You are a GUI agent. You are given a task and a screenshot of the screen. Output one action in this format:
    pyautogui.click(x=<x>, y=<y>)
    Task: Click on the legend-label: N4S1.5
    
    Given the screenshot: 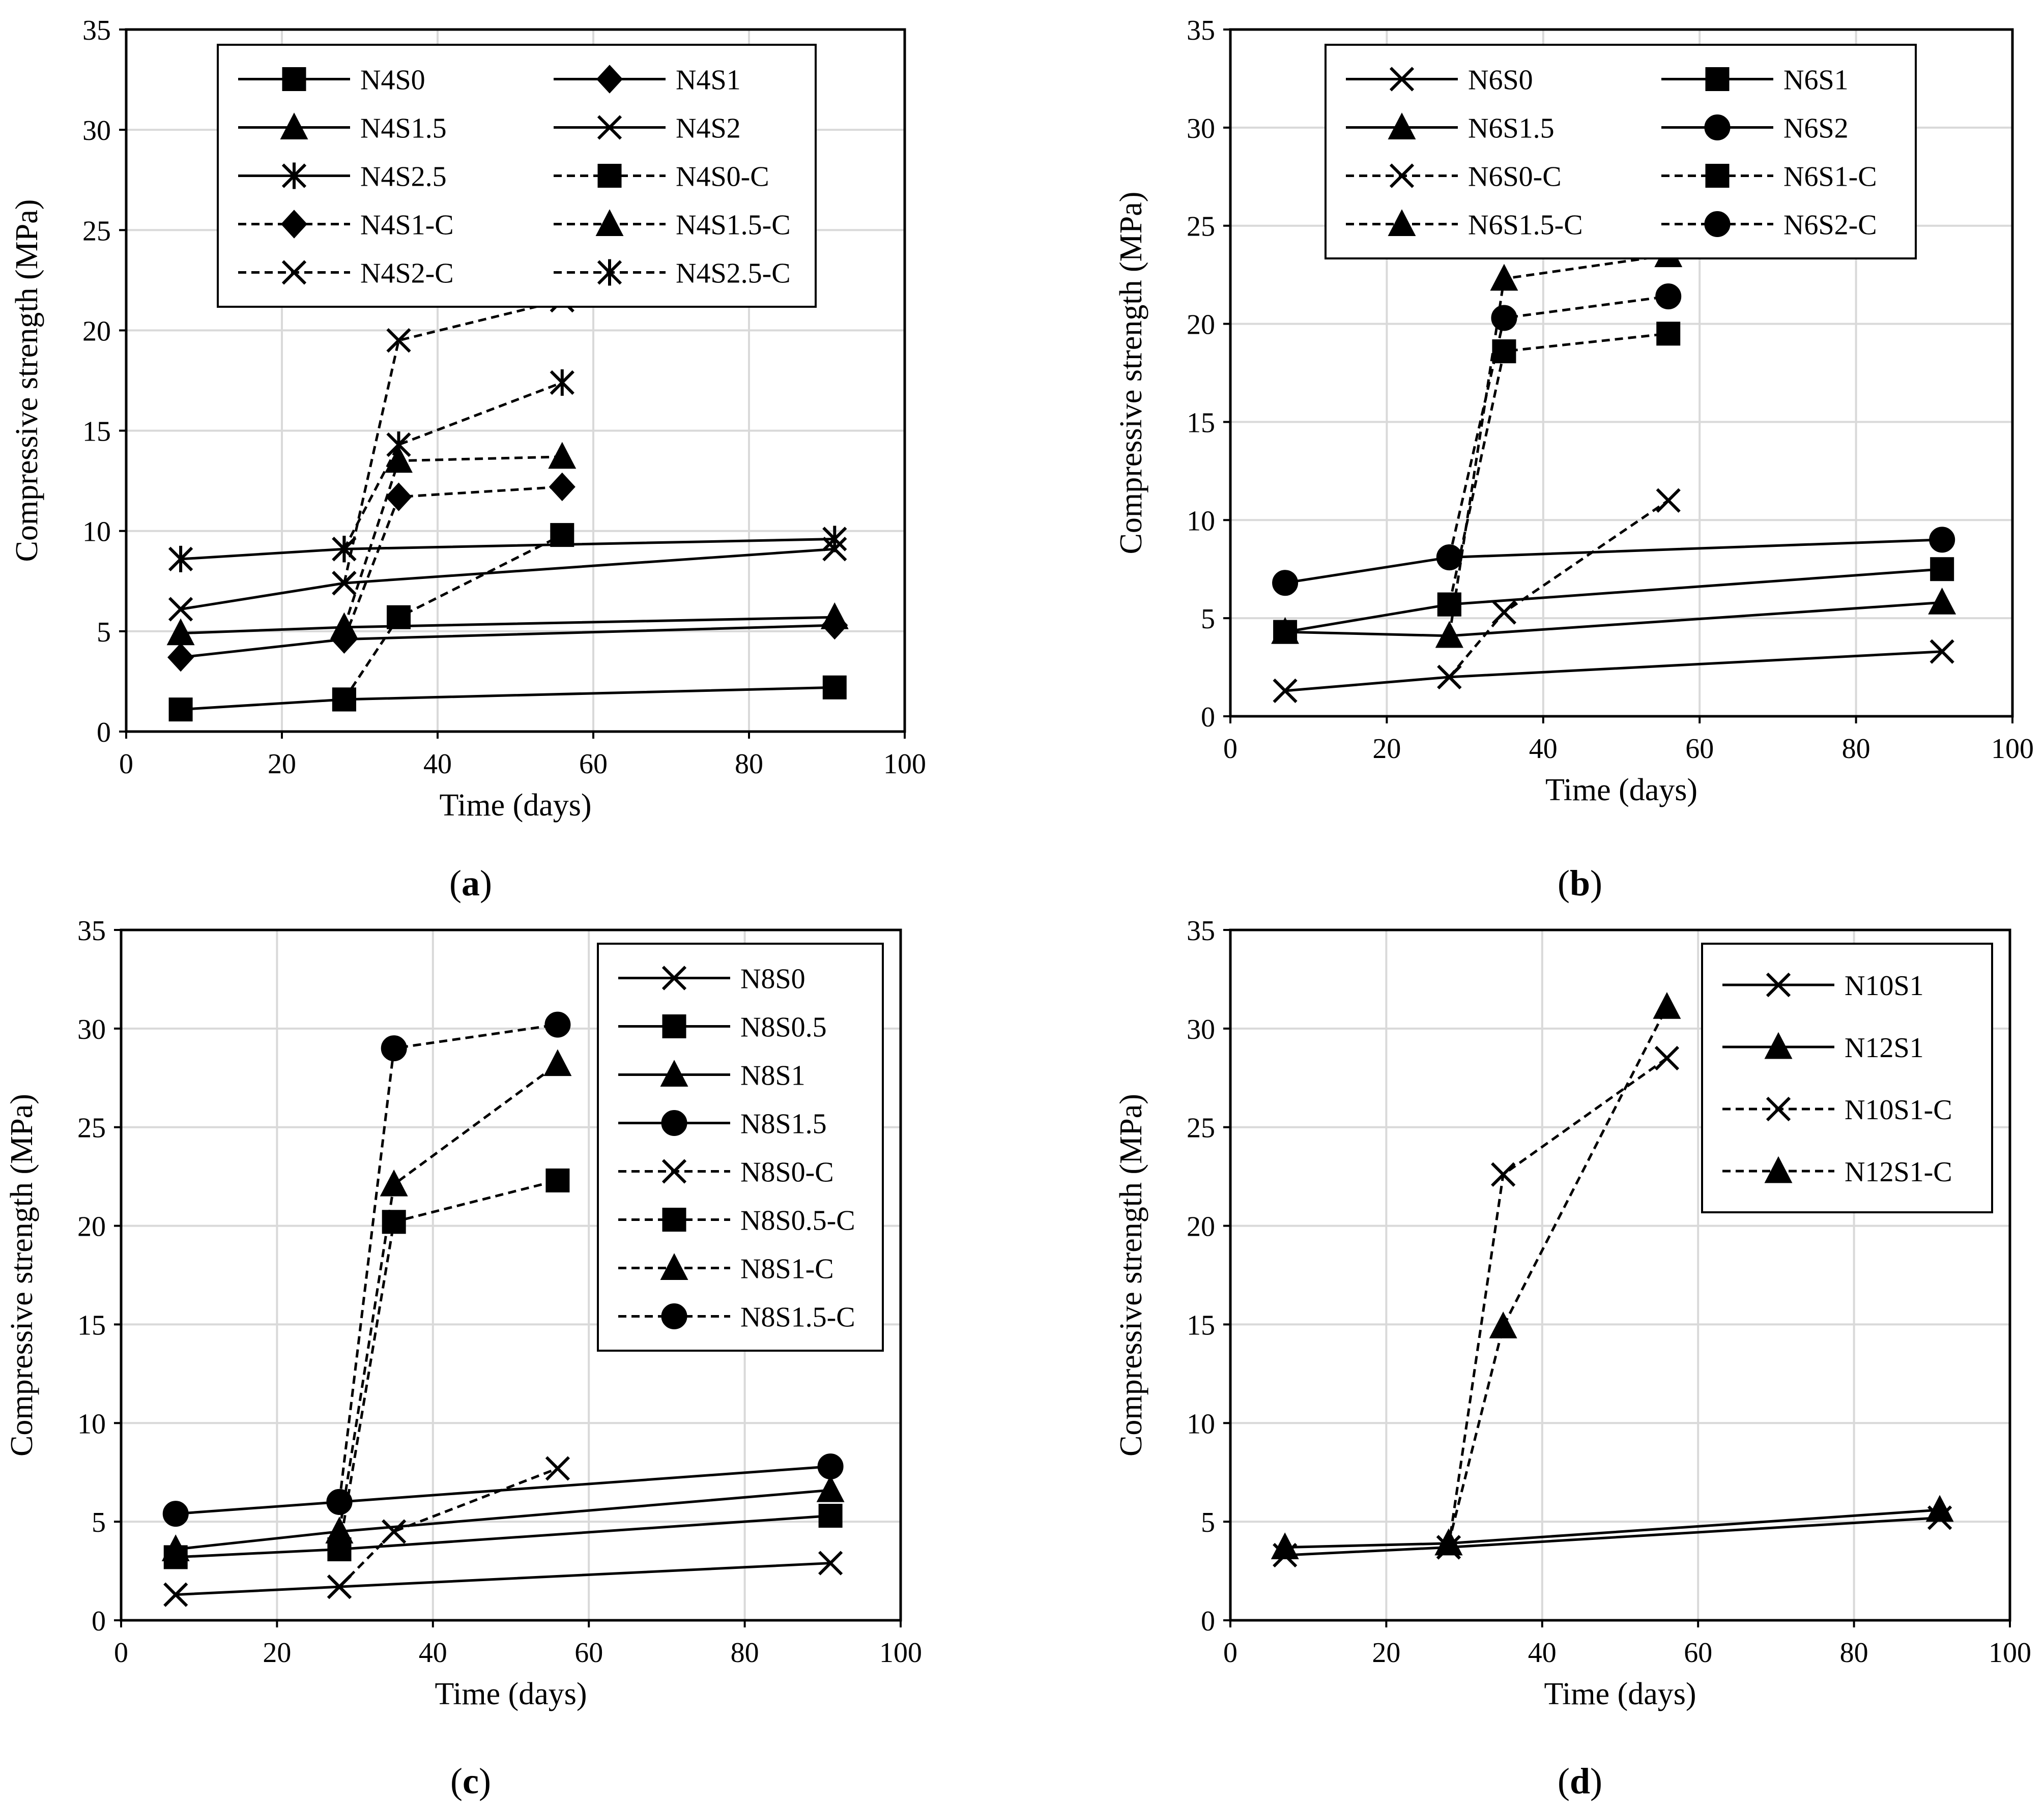 What is the action you would take?
    pyautogui.click(x=403, y=128)
    